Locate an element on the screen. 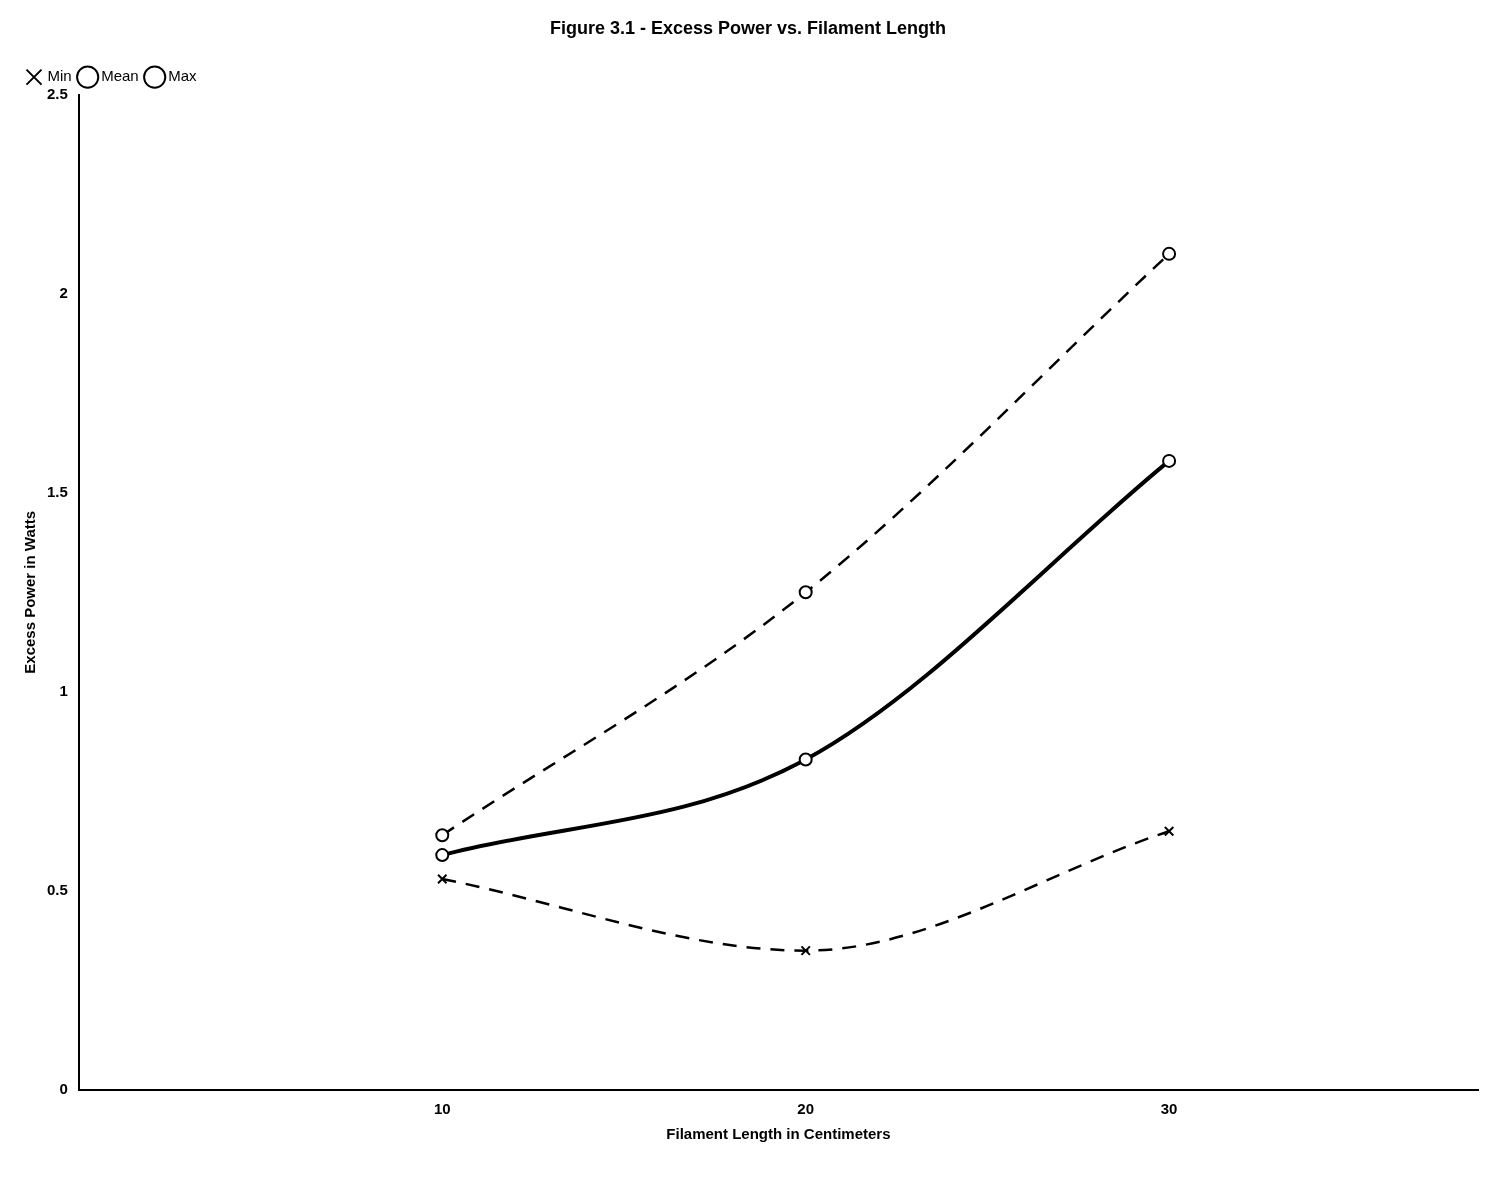 This screenshot has width=1502, height=1179. x-tick-label: 20 is located at coordinates (806, 1109).